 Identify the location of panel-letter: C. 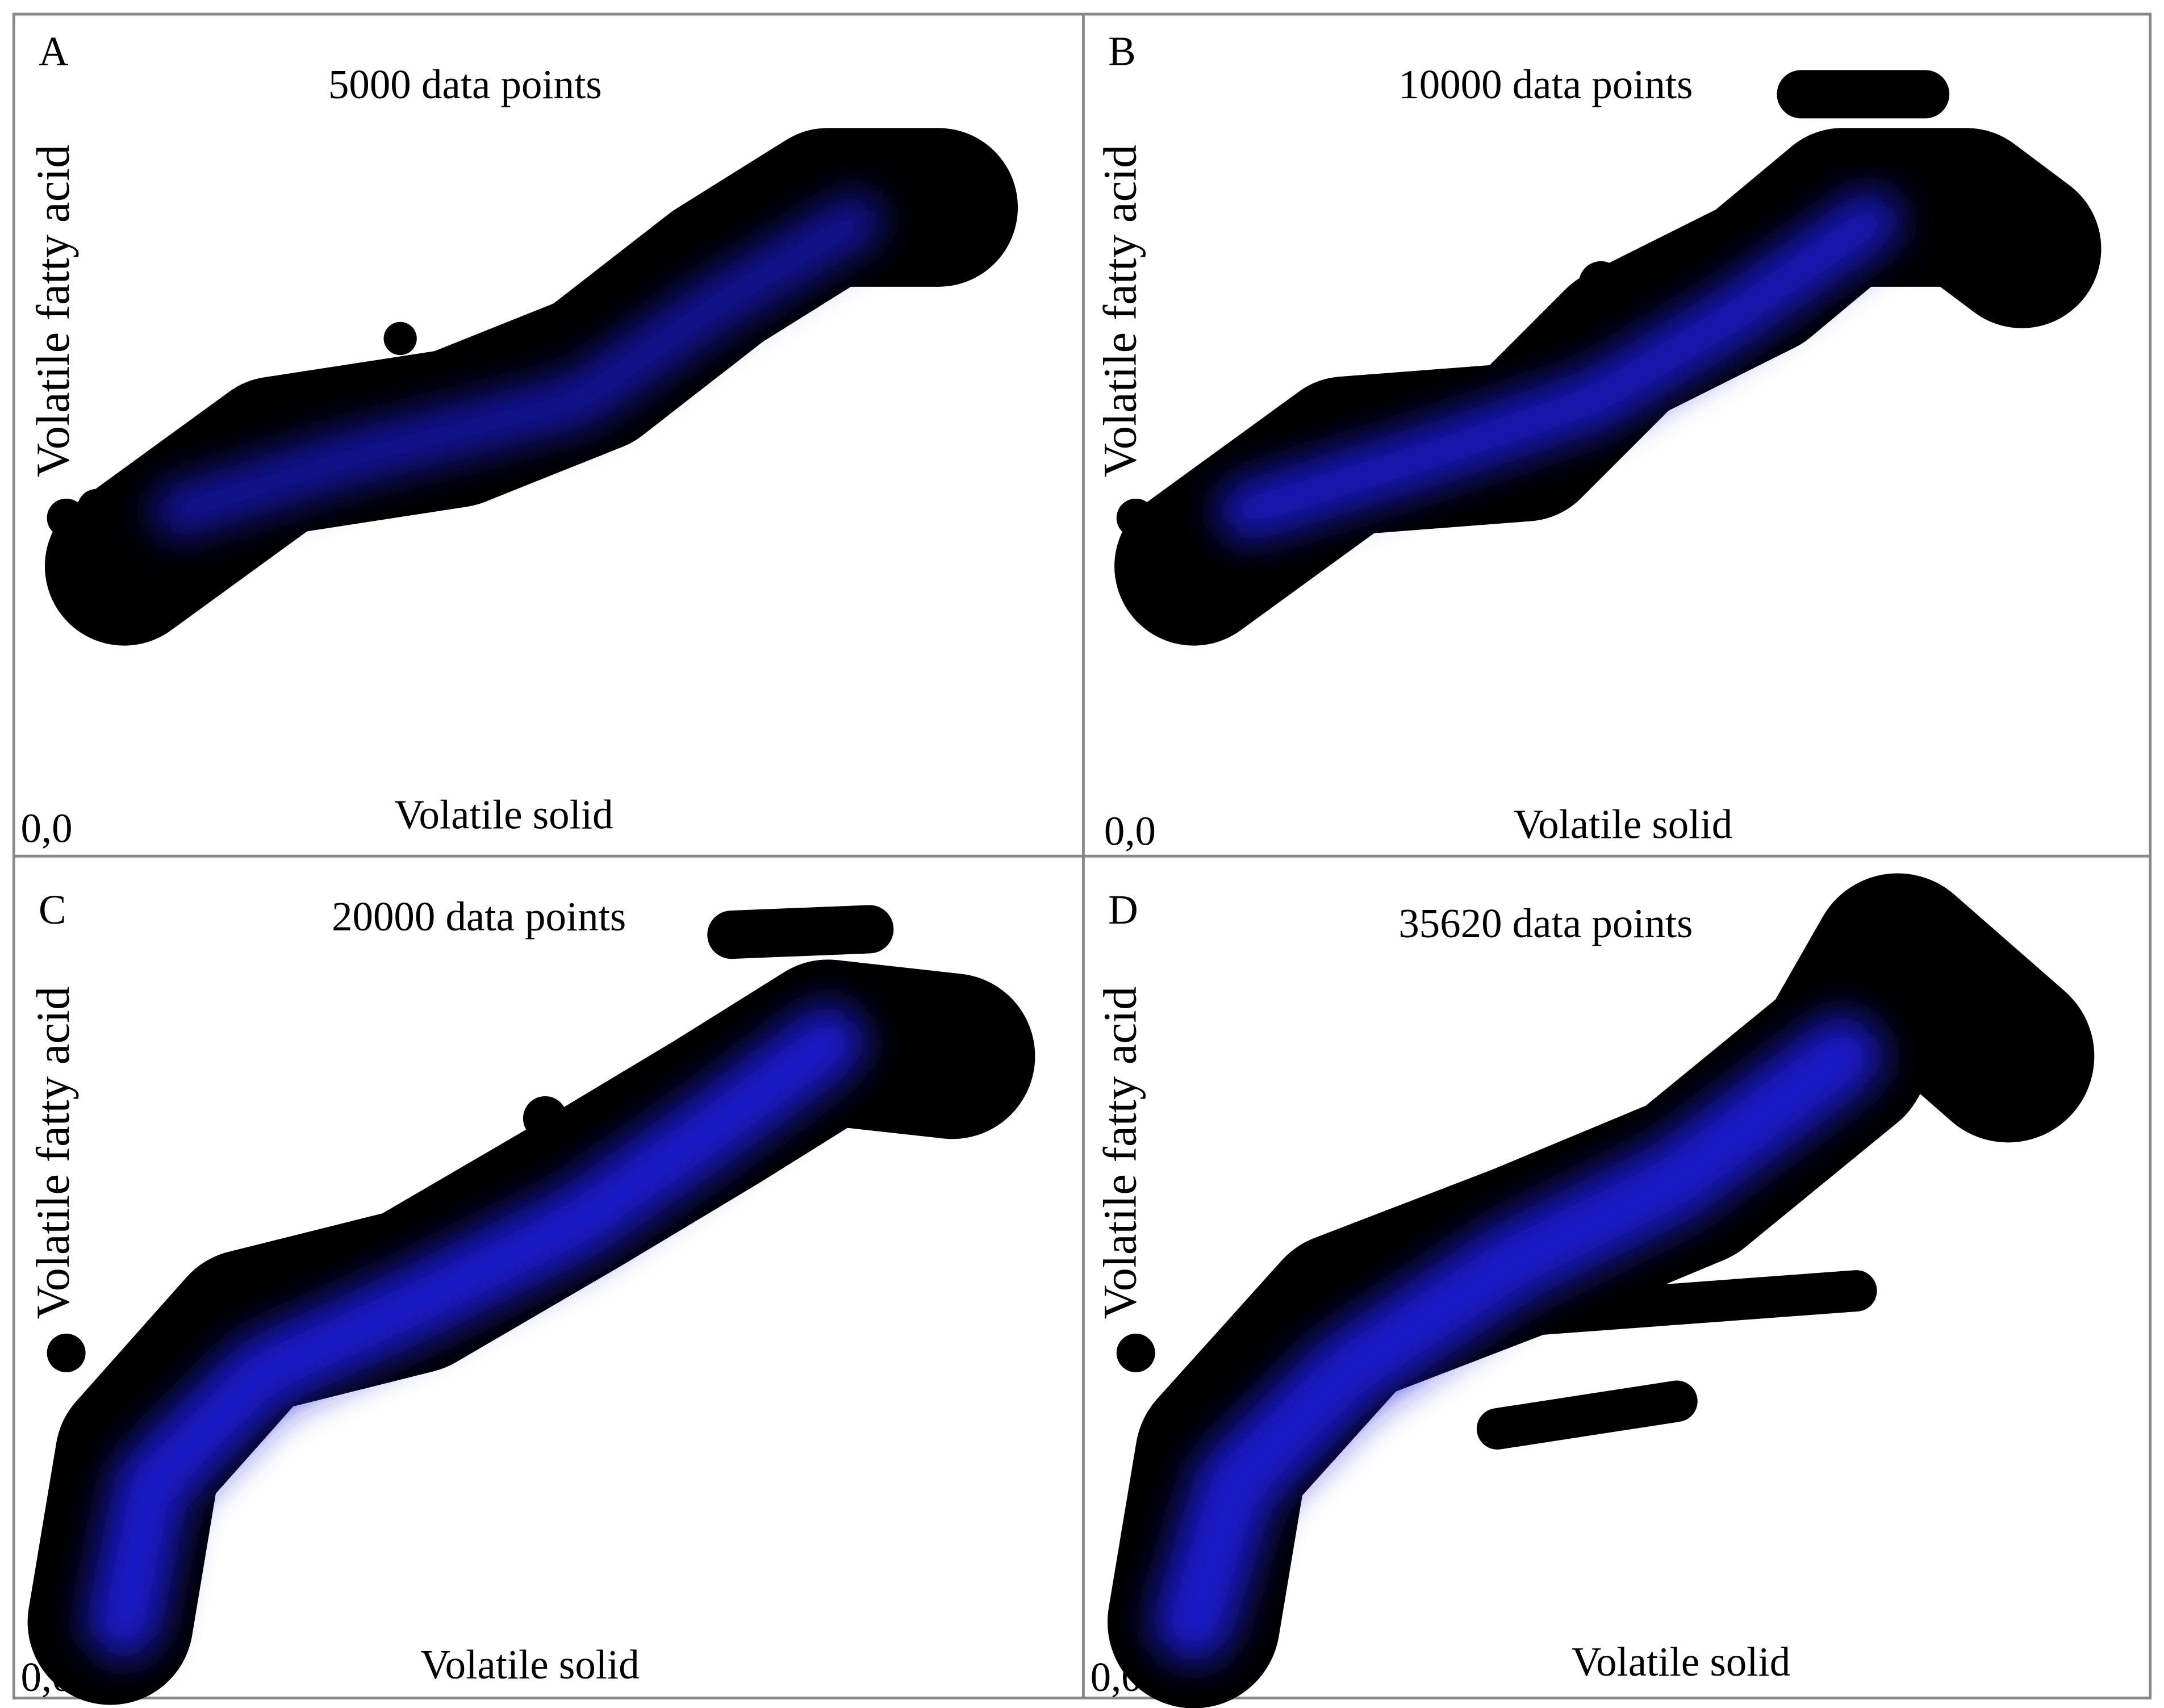
(52, 910).